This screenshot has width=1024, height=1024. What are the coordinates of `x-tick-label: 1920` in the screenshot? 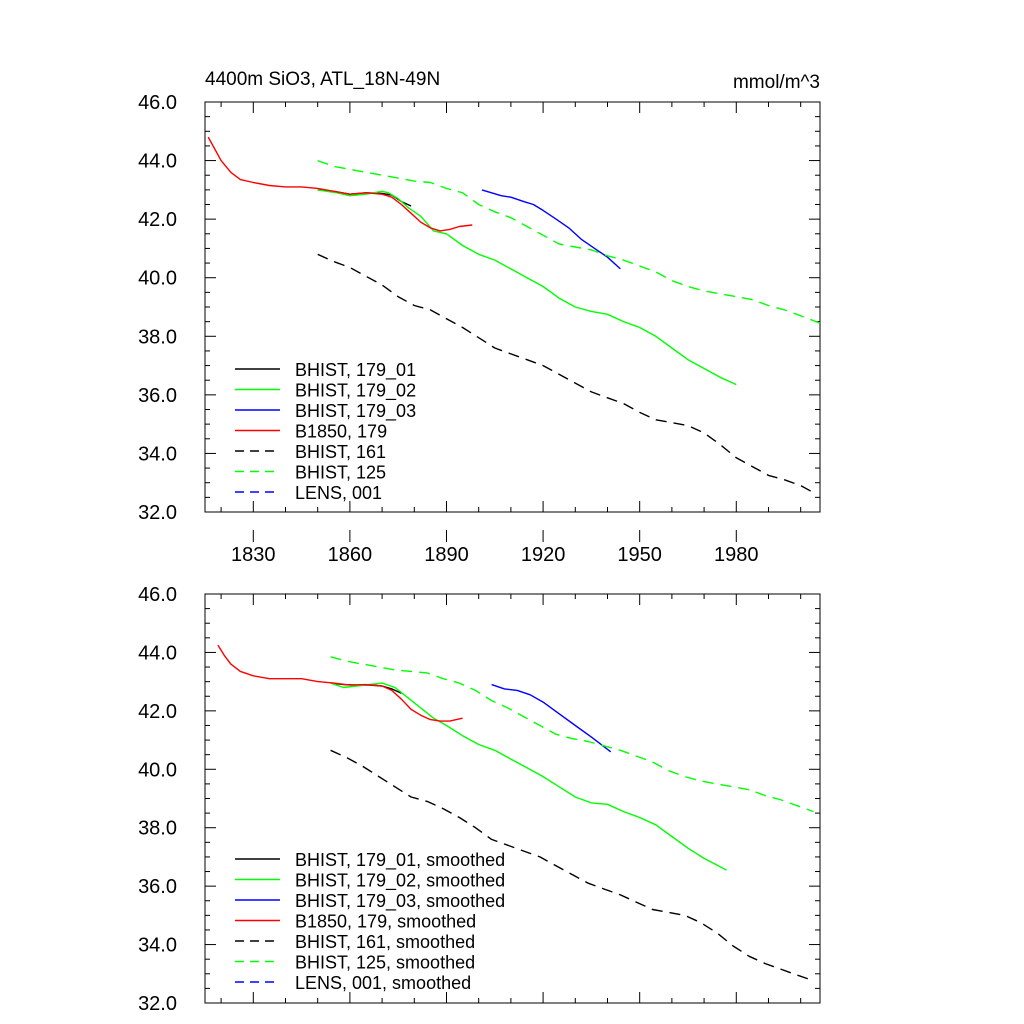 It's located at (543, 555).